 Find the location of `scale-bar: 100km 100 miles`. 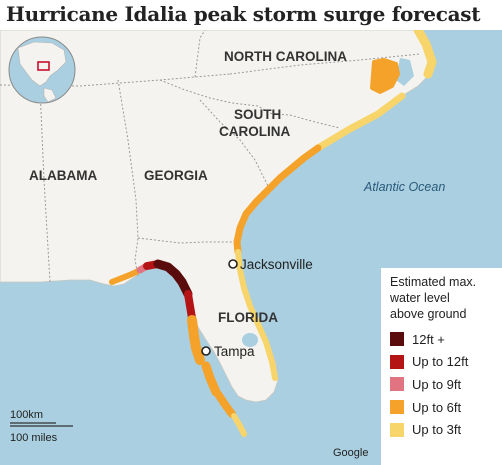

scale-bar: 100km 100 miles is located at coordinates (41, 426).